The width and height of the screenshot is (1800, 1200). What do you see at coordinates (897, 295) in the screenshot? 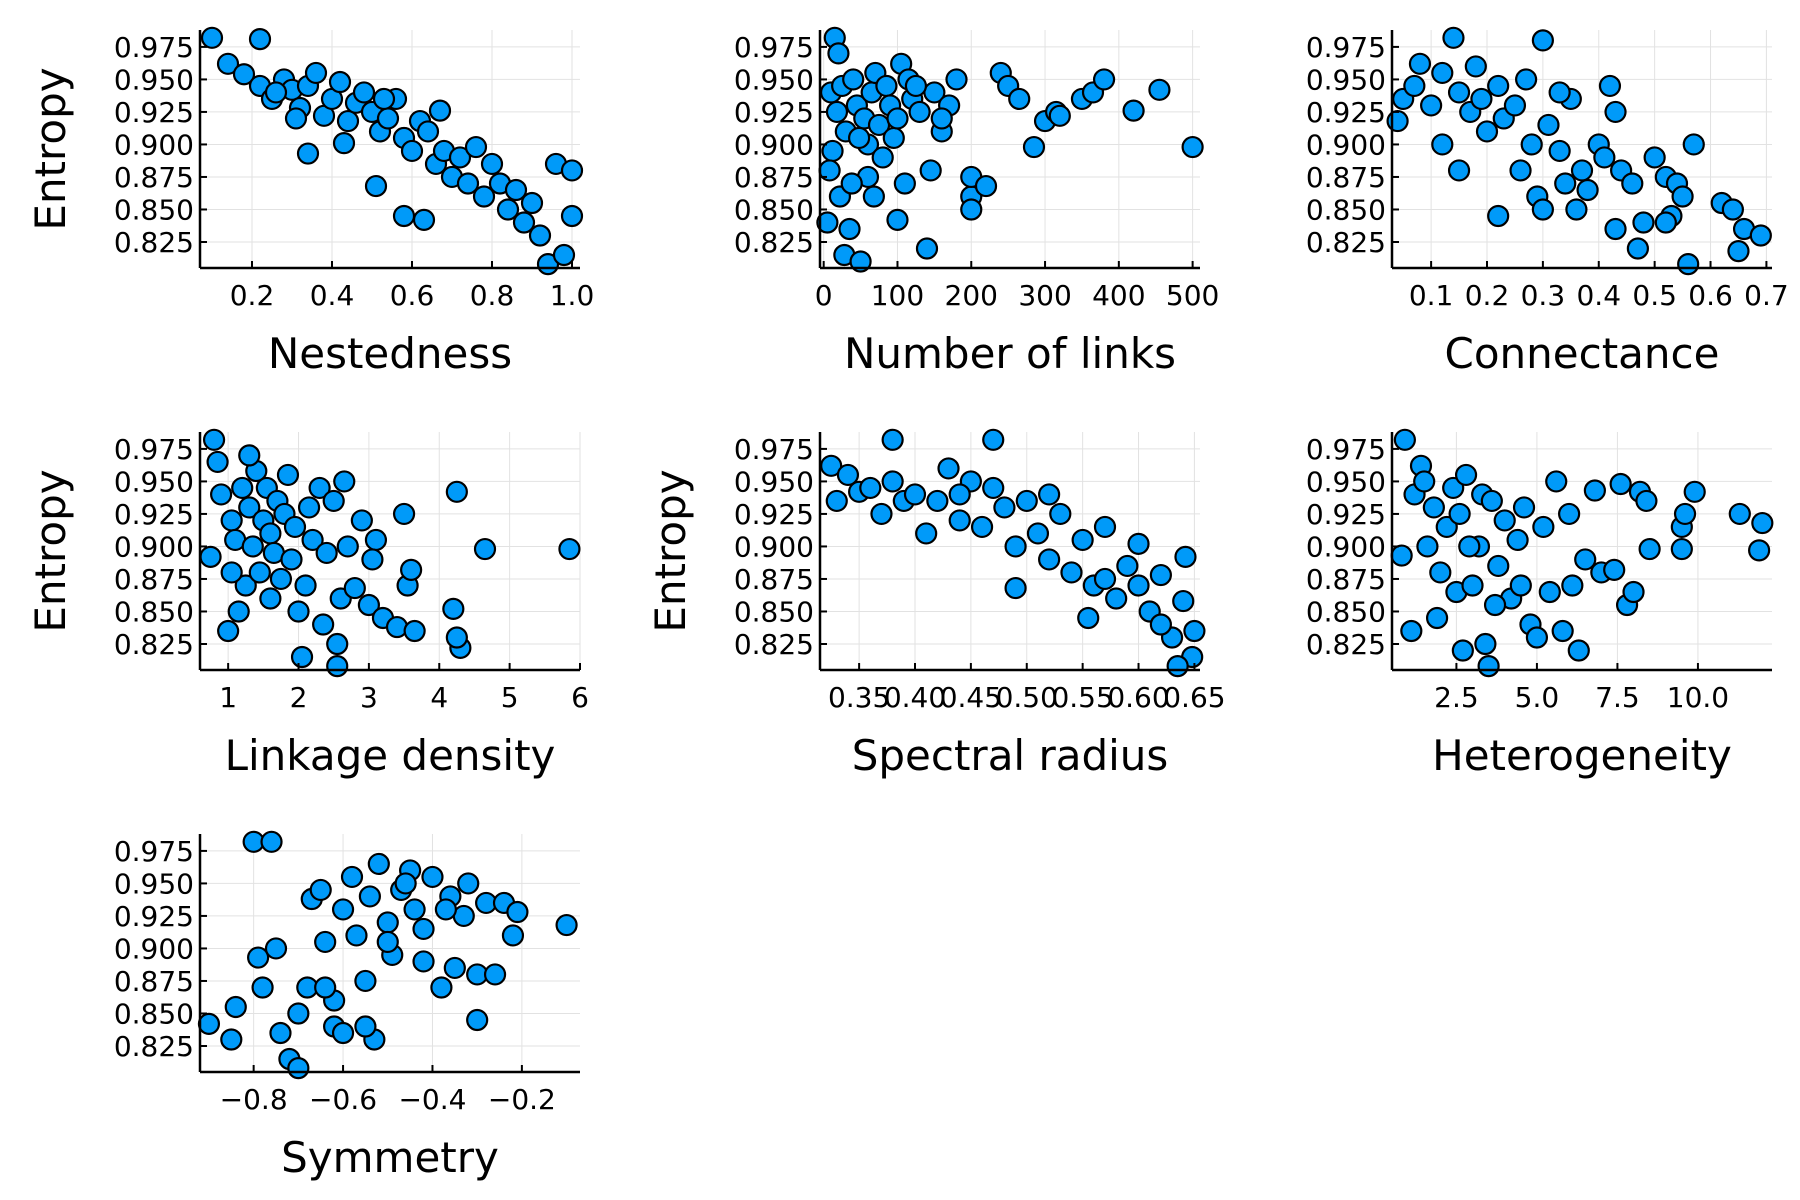
I see `x-tick-label: 100` at bounding box center [897, 295].